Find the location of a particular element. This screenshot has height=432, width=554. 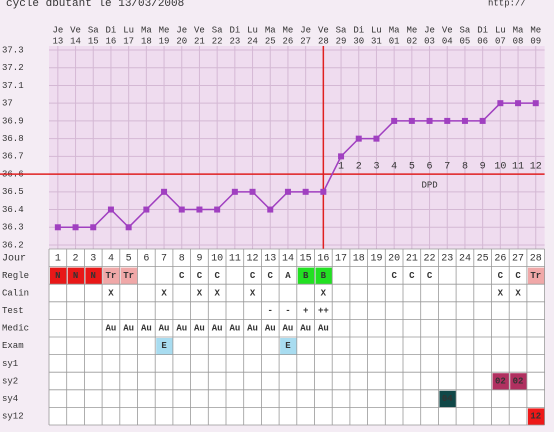

y-tick-label: 36.3 is located at coordinates (13, 228).